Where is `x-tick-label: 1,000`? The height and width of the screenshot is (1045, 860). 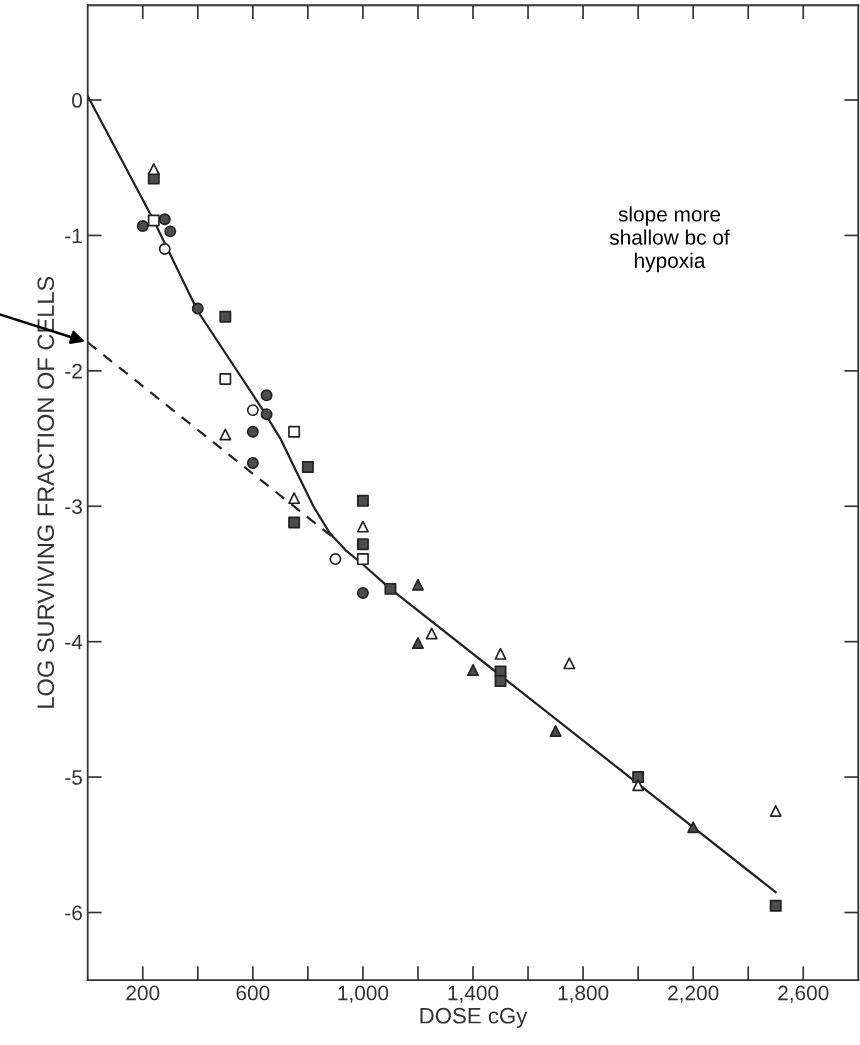
x-tick-label: 1,000 is located at coordinates (363, 994).